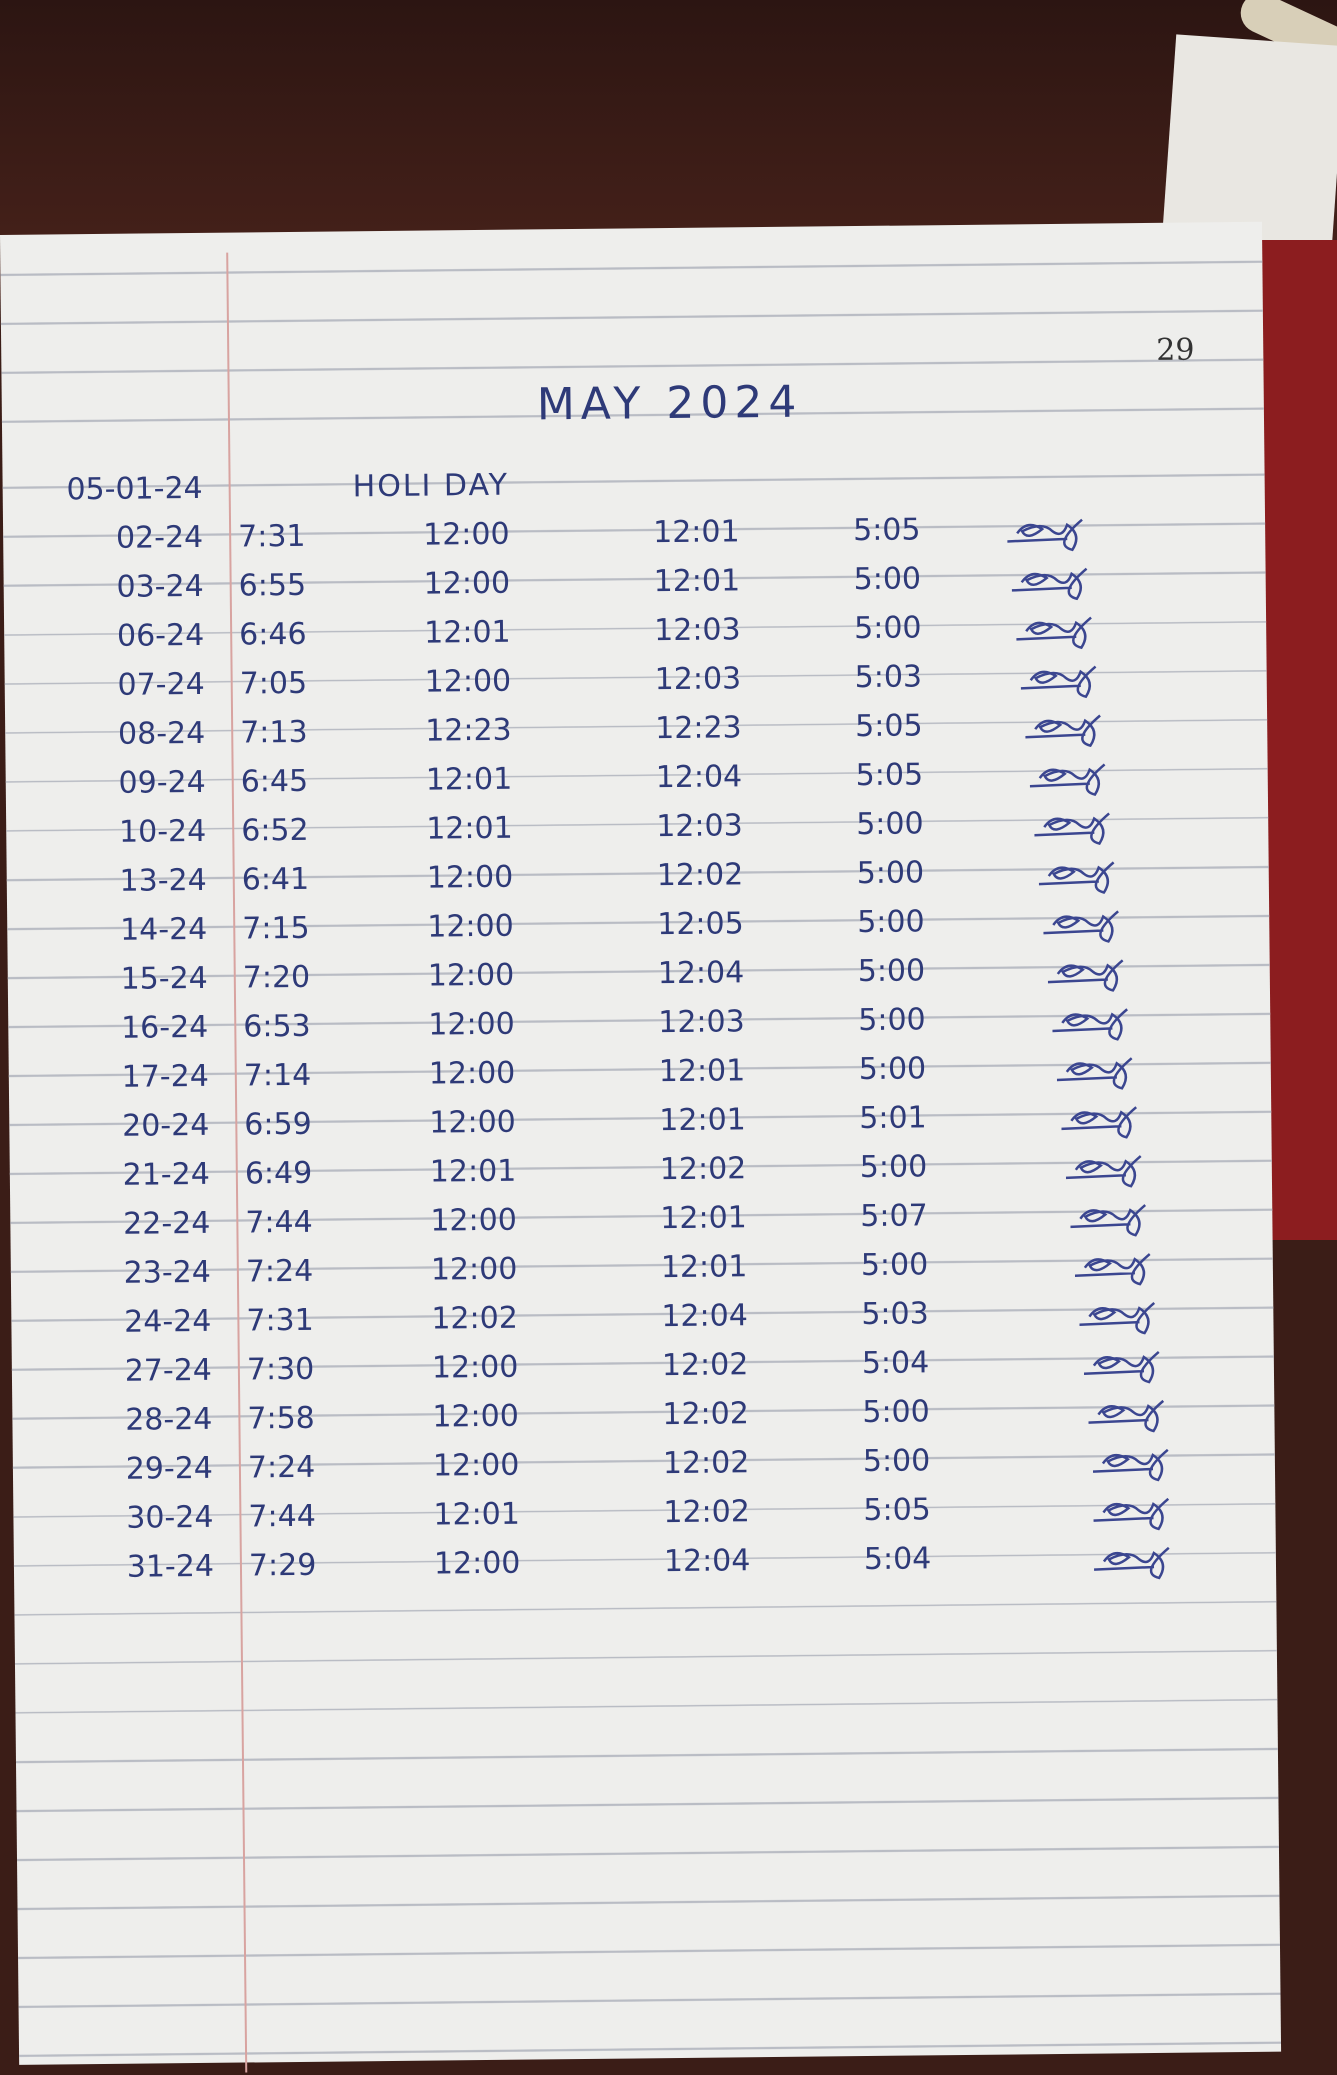 The width and height of the screenshot is (1337, 2075). I want to click on log-row: 23-24 7:24 12:00 12:01 5:00, so click(642, 1267).